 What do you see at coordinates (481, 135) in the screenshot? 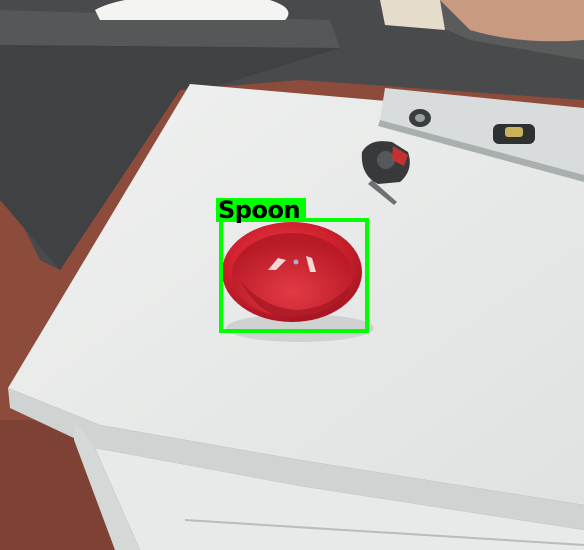
I see `spirit-level` at bounding box center [481, 135].